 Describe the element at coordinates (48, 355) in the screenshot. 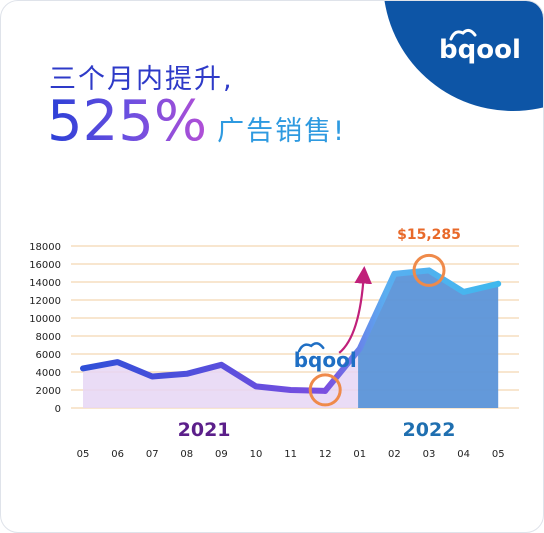

I see `y-tick-label: 6000` at that location.